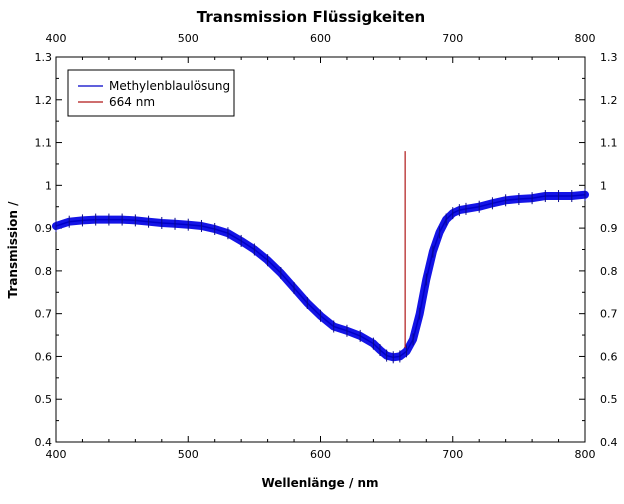 The height and width of the screenshot is (504, 624). I want to click on x-tick-label-top: 400, so click(56, 38).